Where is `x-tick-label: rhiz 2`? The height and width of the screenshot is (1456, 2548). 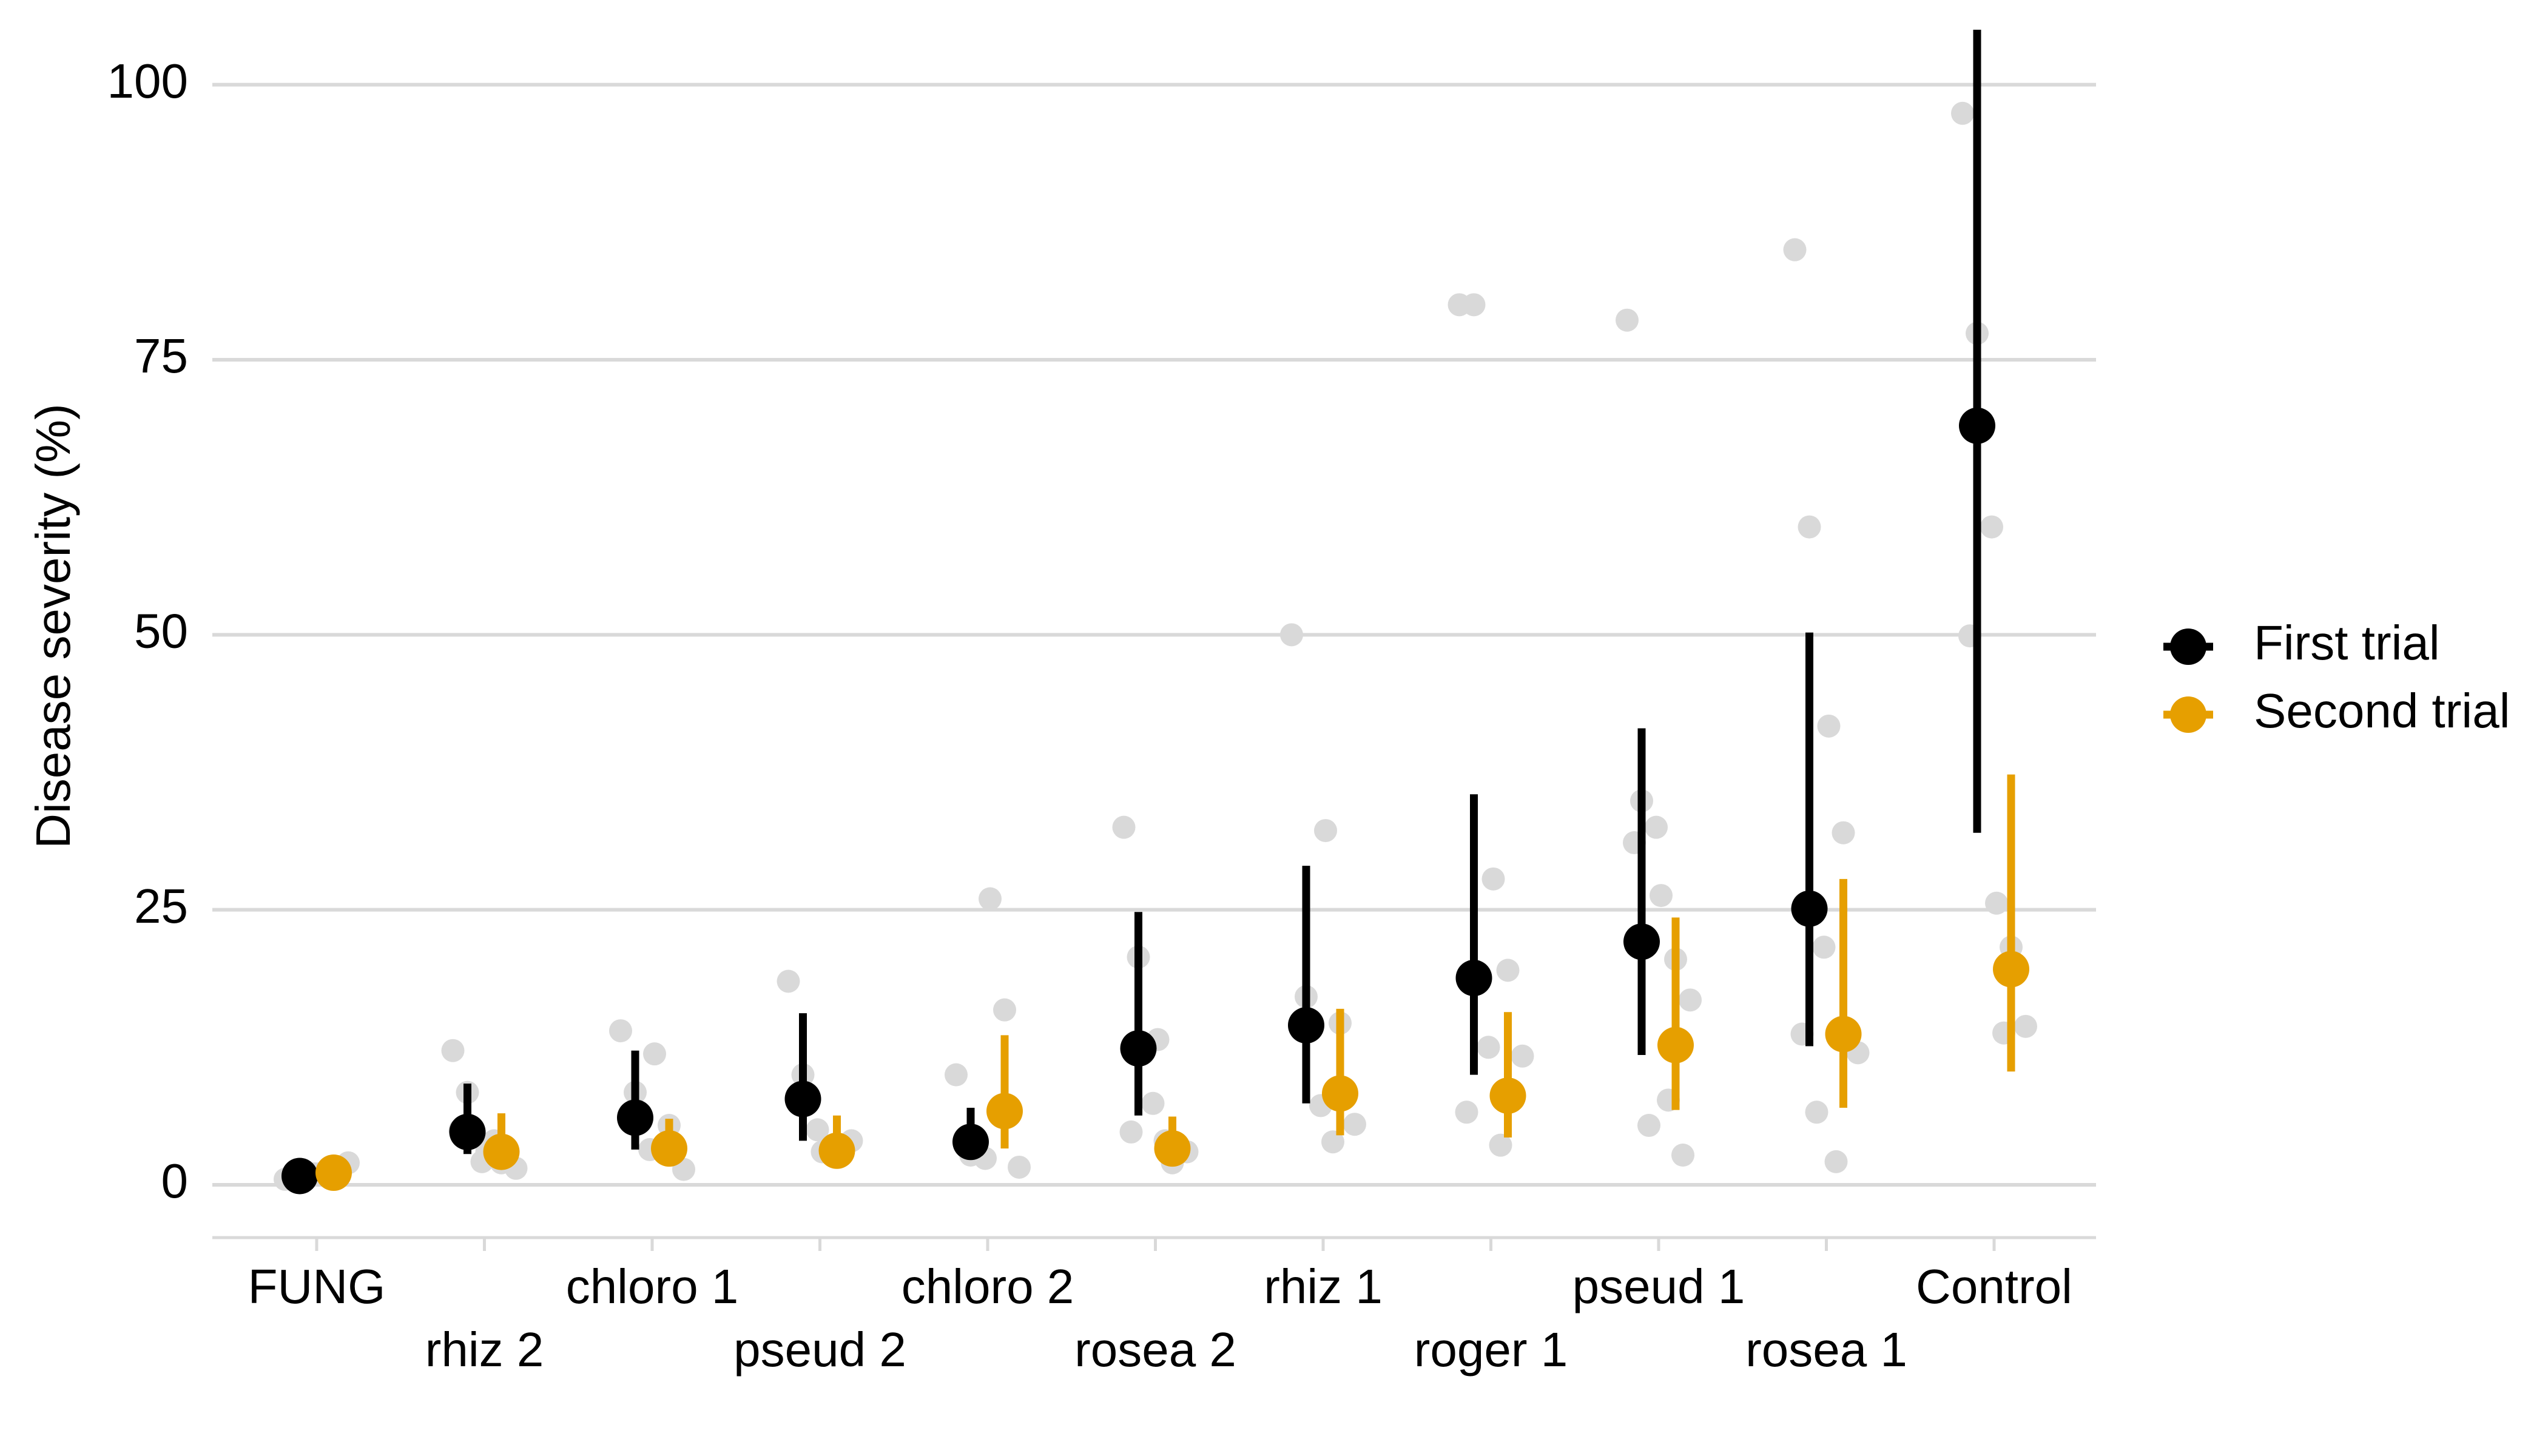
x-tick-label: rhiz 2 is located at coordinates (484, 1350).